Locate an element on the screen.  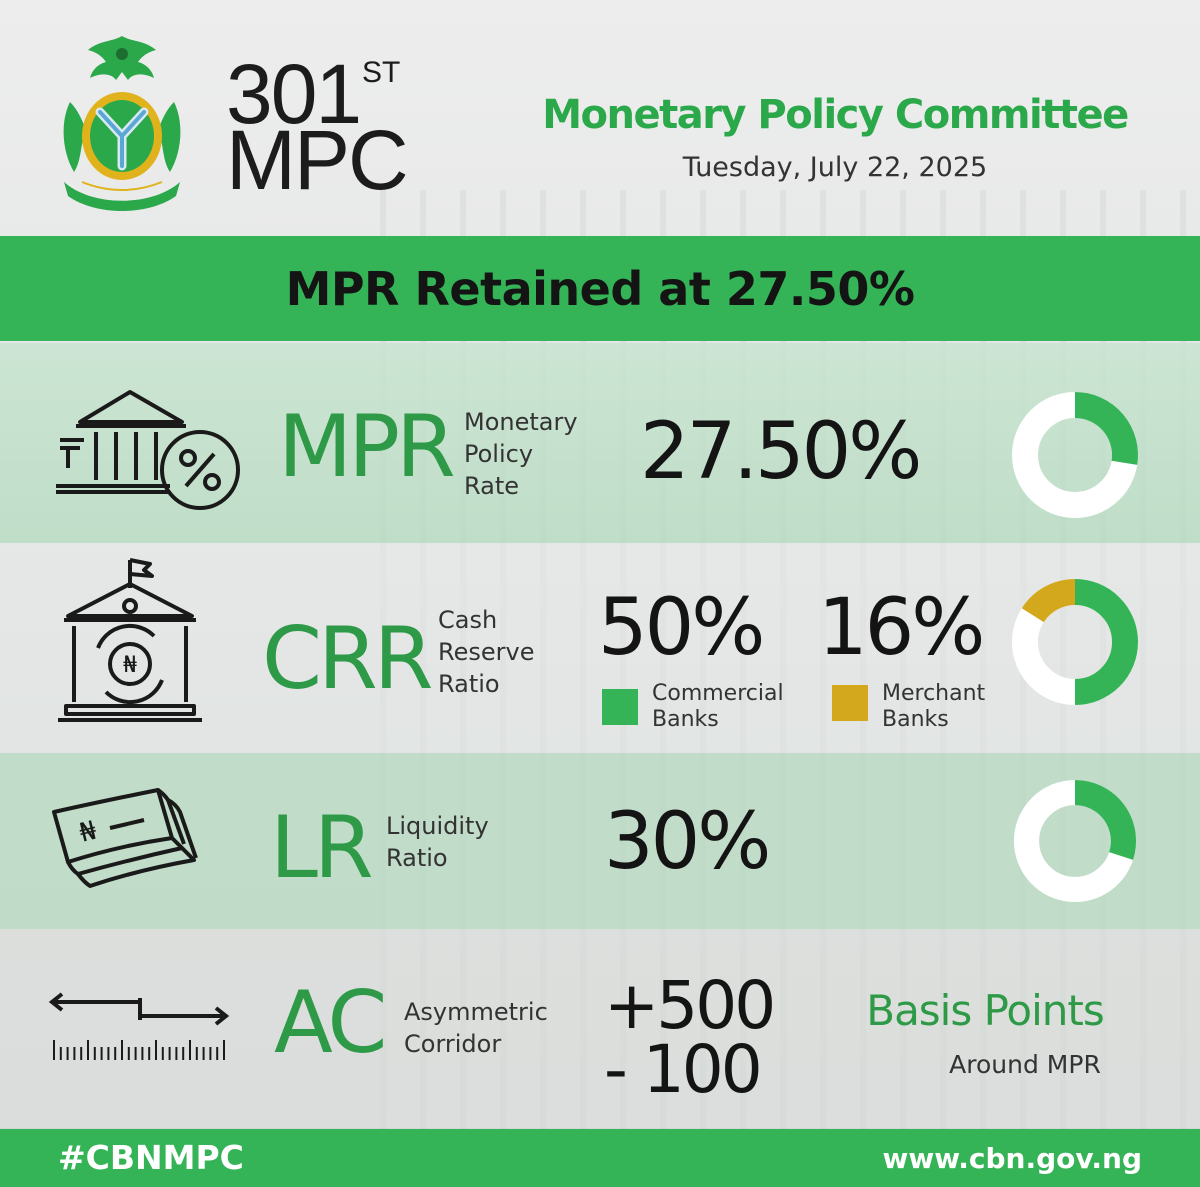
merchant-legend-swatch is located at coordinates (850, 703).